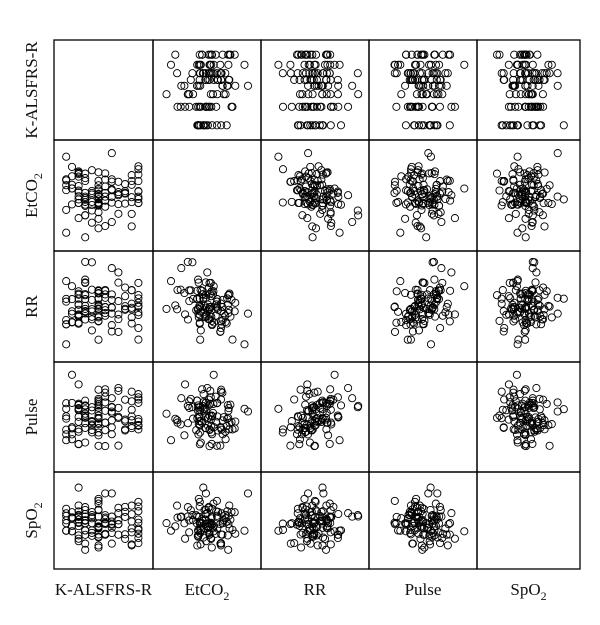 The image size is (600, 625). Describe the element at coordinates (207, 90) in the screenshot. I see `panel-alsfrs-vs-etco2` at that location.